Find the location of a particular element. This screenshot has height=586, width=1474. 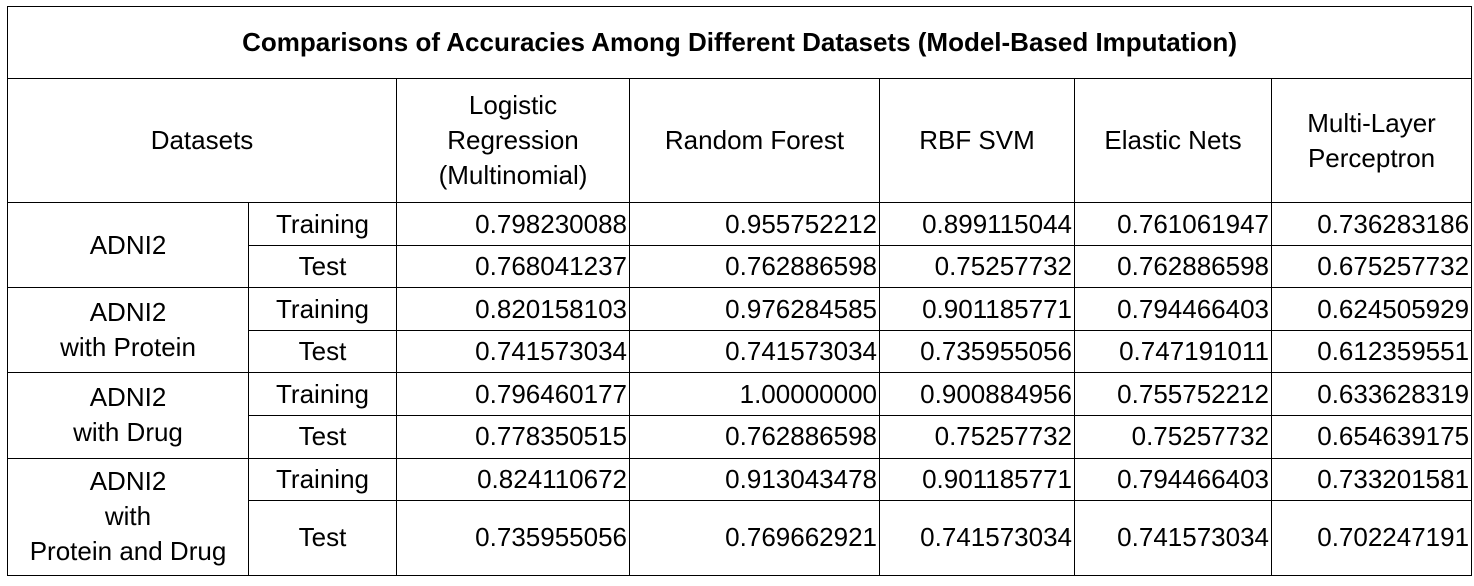

accuracy-value: 0.768041237 is located at coordinates (513, 266).